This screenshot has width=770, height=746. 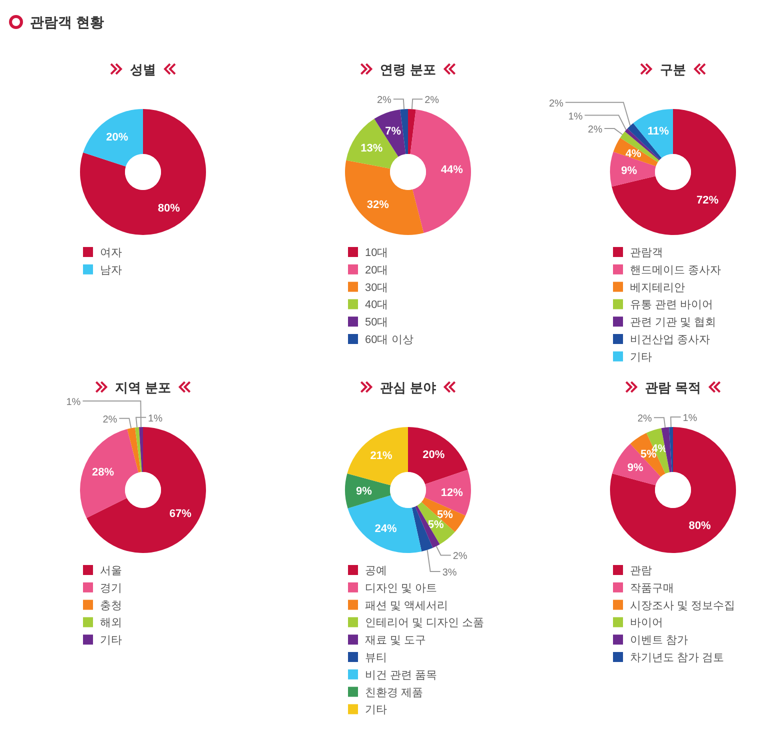 I want to click on legend-label: 경기, so click(x=111, y=588).